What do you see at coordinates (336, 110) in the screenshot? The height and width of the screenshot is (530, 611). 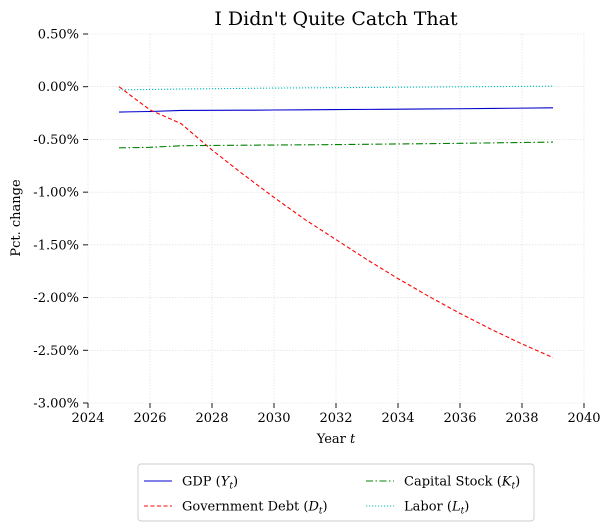 I see `series-line-gdp` at bounding box center [336, 110].